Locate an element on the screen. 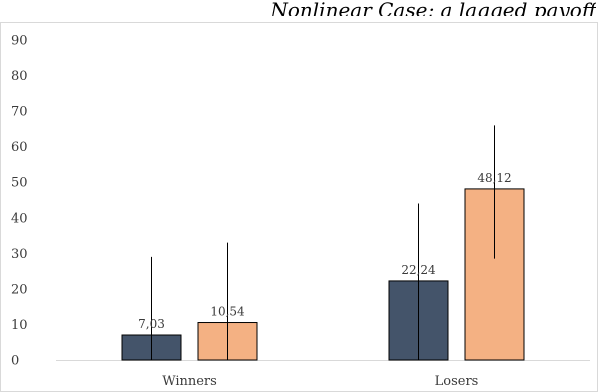 This screenshot has width=598, height=392. x-category-label-losers: Losers is located at coordinates (457, 381).